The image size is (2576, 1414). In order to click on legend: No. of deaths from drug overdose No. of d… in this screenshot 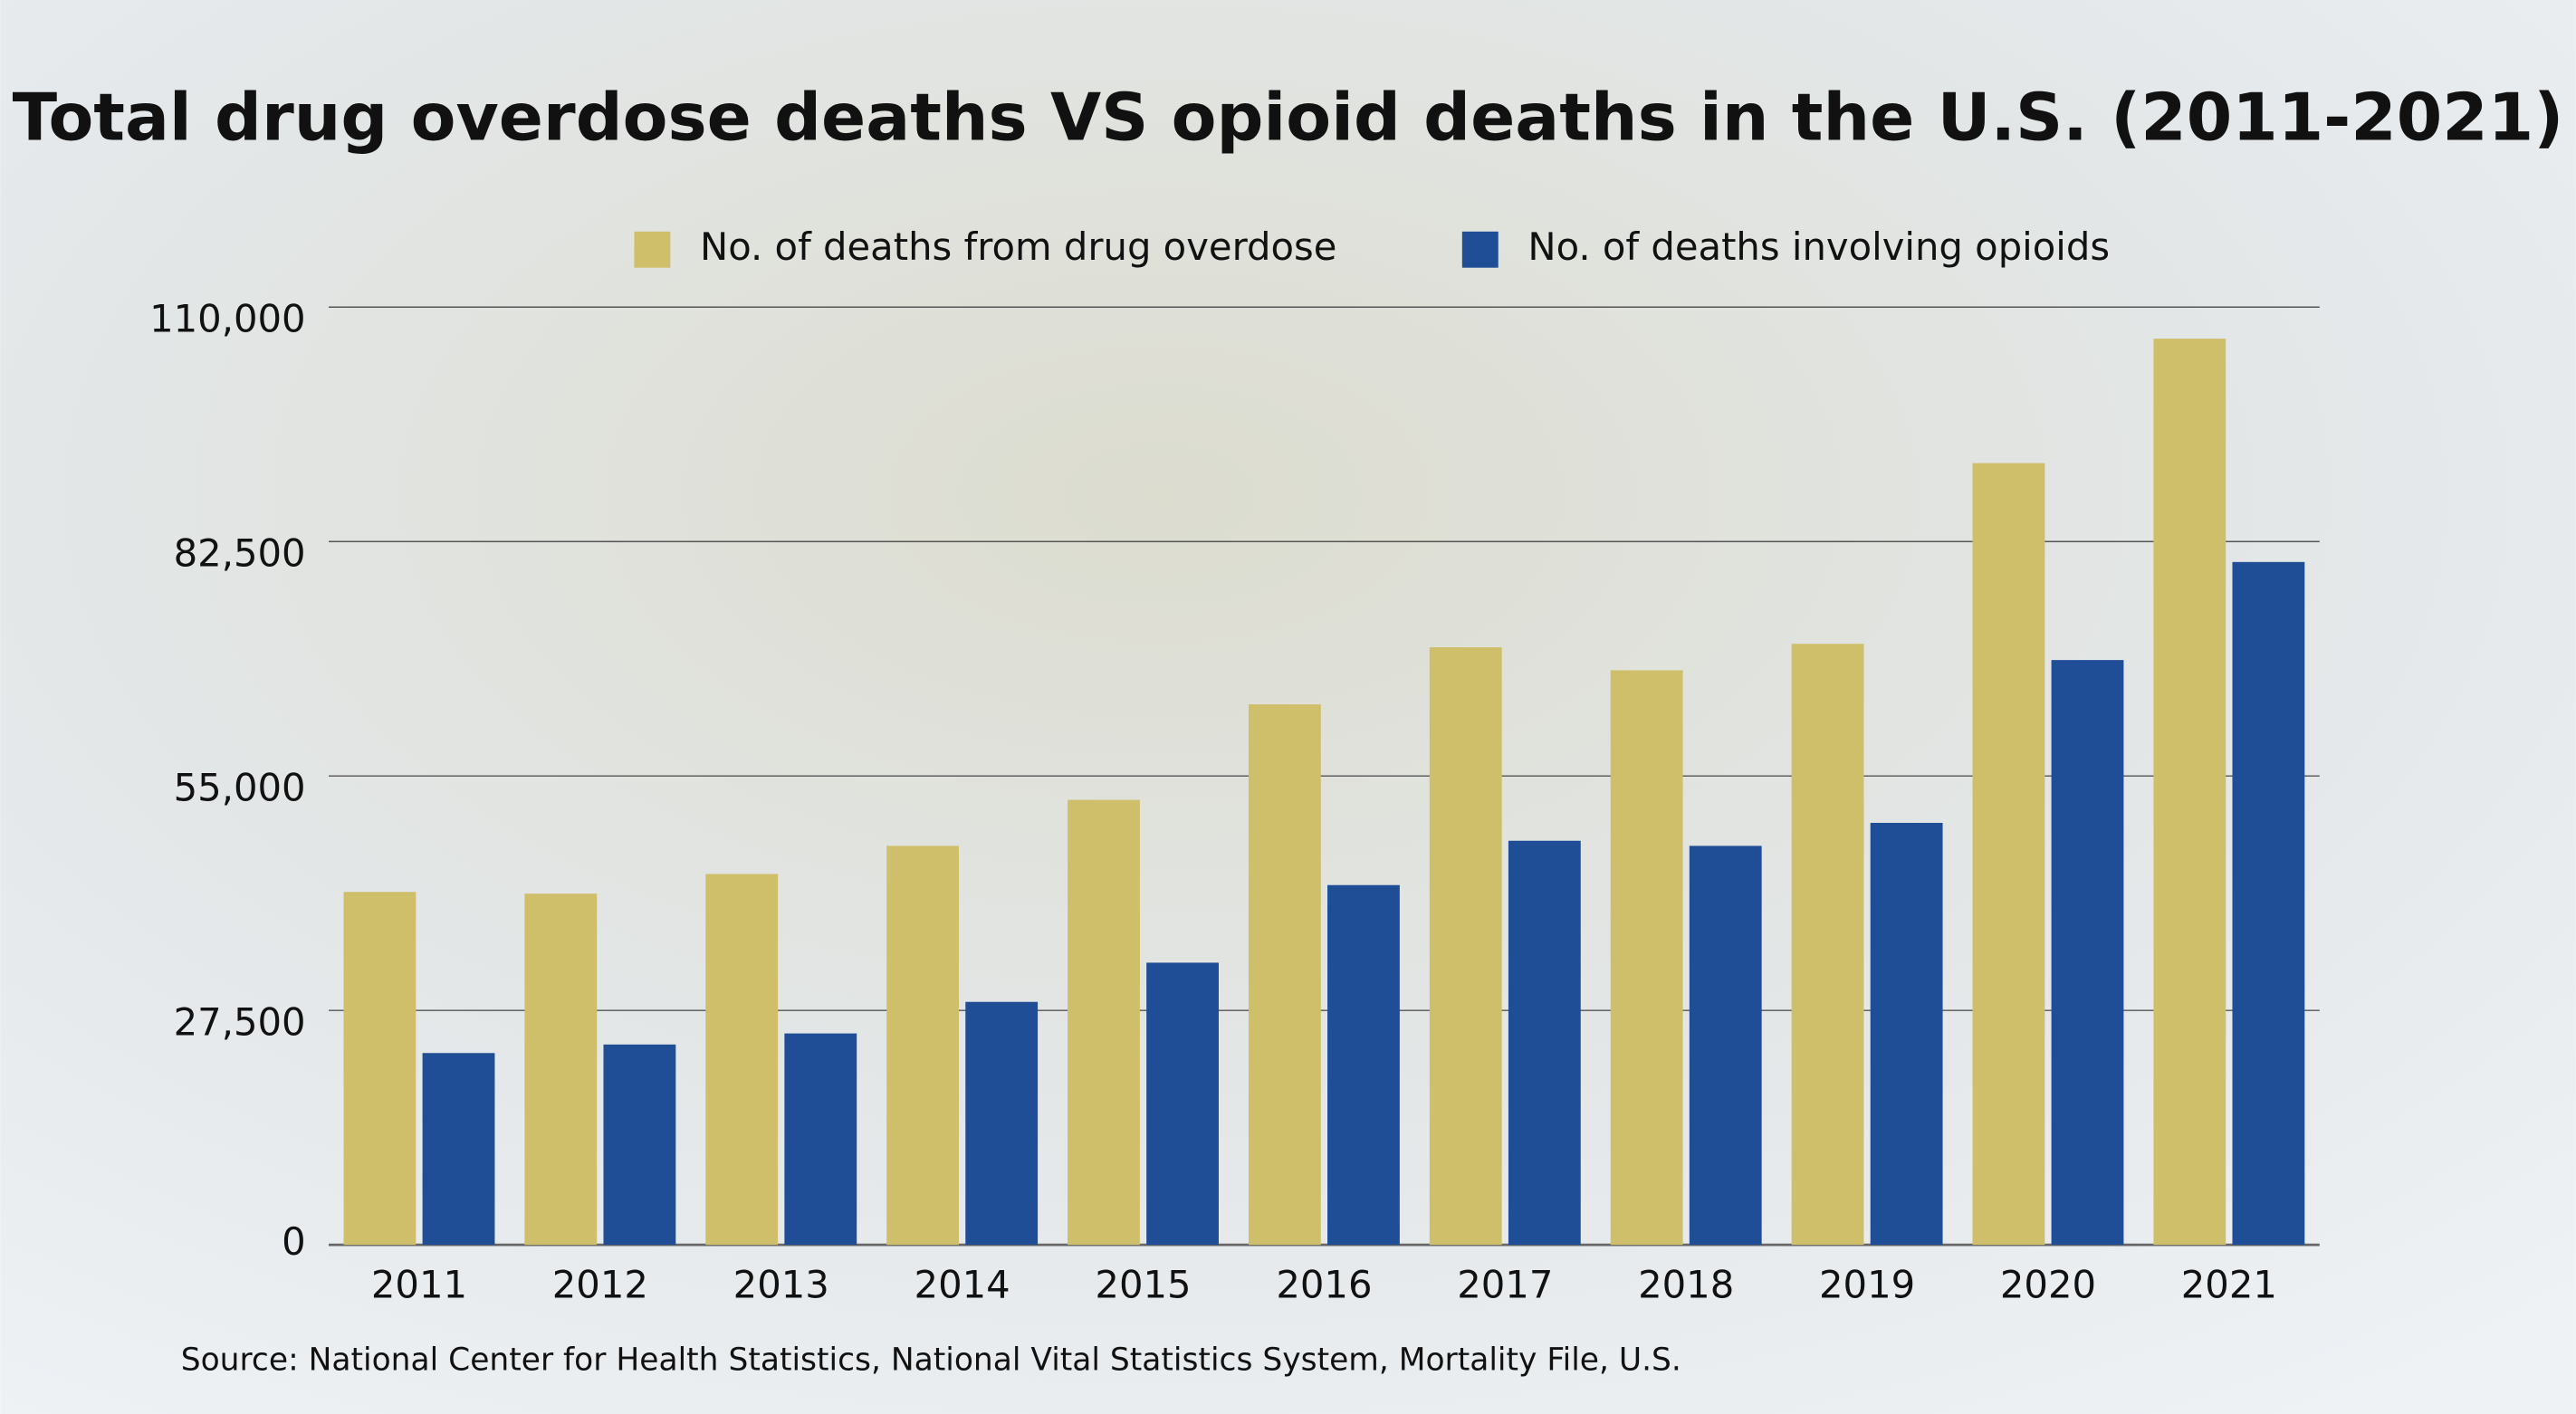, I will do `click(1372, 247)`.